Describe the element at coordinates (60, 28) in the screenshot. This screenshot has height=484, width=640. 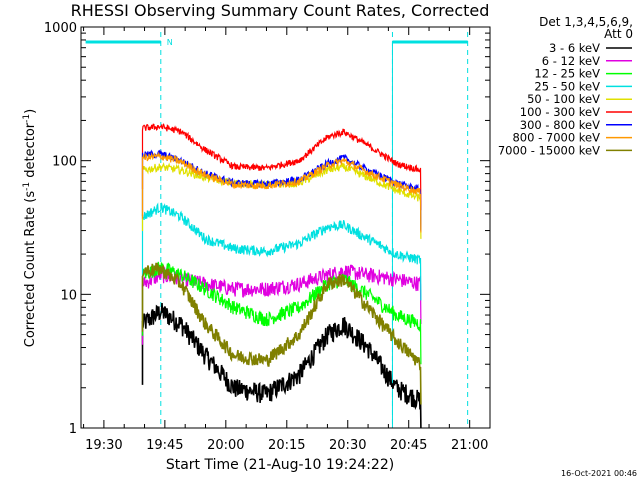
I see `y-tick-label: 1000` at that location.